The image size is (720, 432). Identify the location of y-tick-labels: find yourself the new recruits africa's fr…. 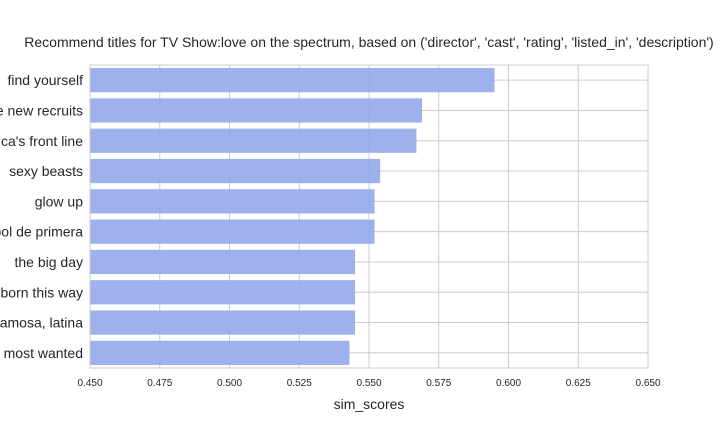
(41, 216).